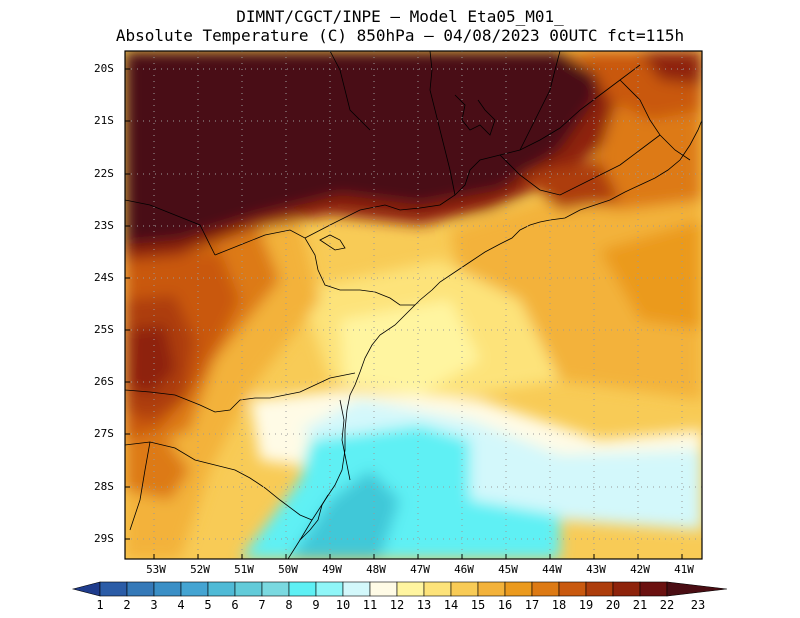 Image resolution: width=800 pixels, height=618 pixels. What do you see at coordinates (181, 605) in the screenshot?
I see `colorbar-label: 4` at bounding box center [181, 605].